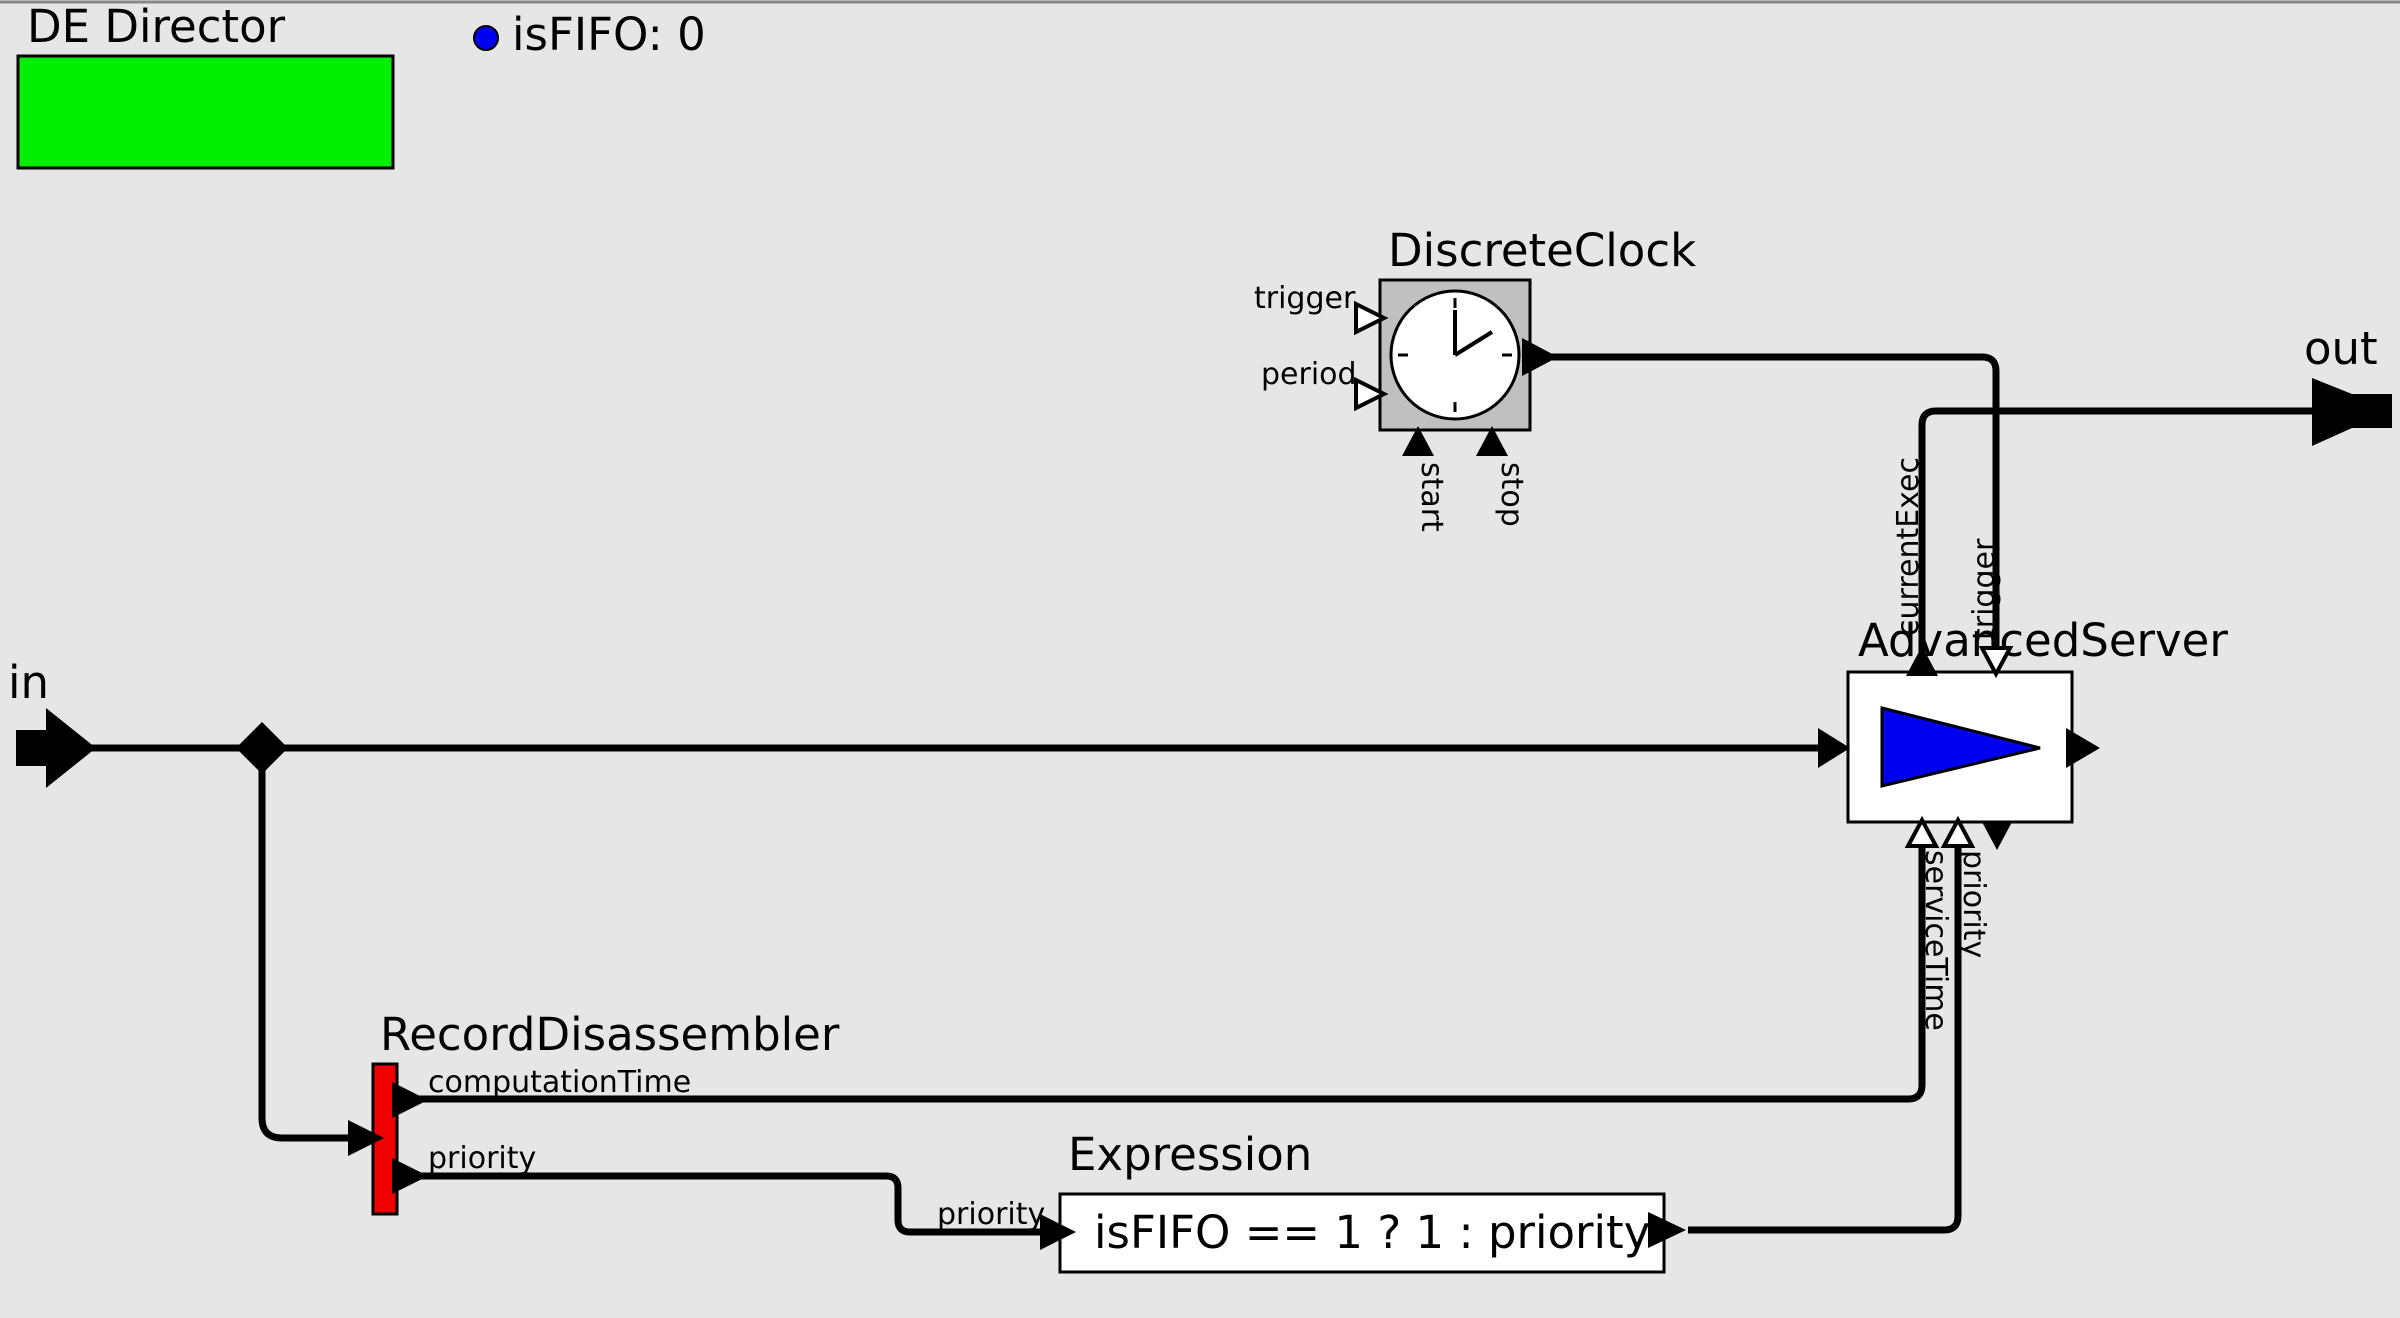 Image resolution: width=2400 pixels, height=1318 pixels. What do you see at coordinates (1935, 940) in the screenshot?
I see `server-servicetime-label: serviceTime` at bounding box center [1935, 940].